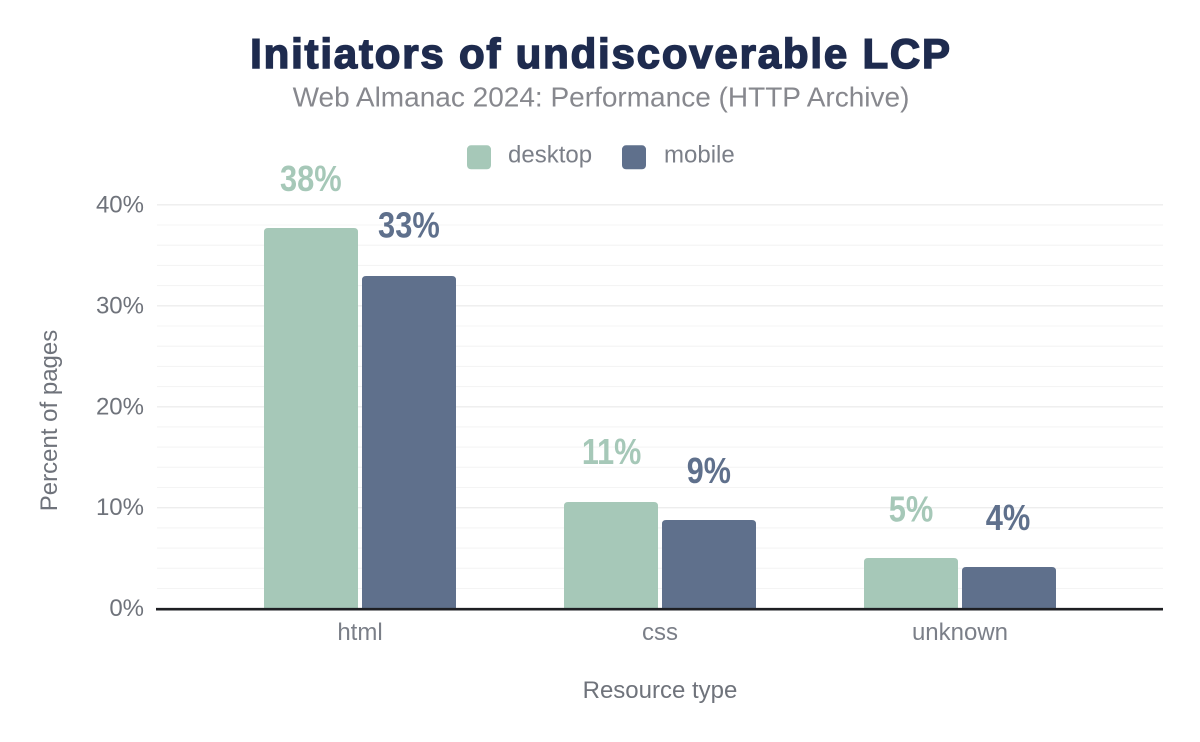 This screenshot has height=742, width=1200. What do you see at coordinates (120, 507) in the screenshot?
I see `svg-text: 10%` at bounding box center [120, 507].